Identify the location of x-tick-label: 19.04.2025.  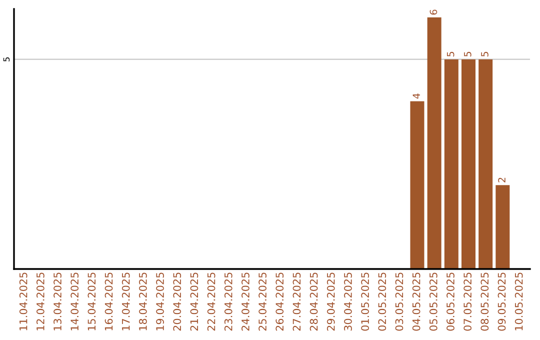
(160, 301).